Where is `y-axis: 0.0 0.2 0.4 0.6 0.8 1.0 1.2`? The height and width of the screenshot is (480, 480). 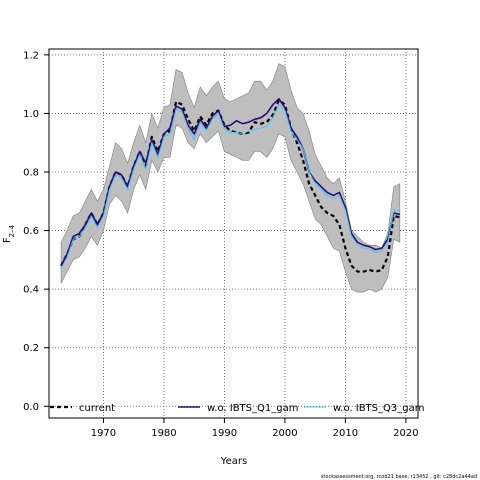 y-axis: 0.0 0.2 0.4 0.6 0.8 1.0 1.2 is located at coordinates (36, 231).